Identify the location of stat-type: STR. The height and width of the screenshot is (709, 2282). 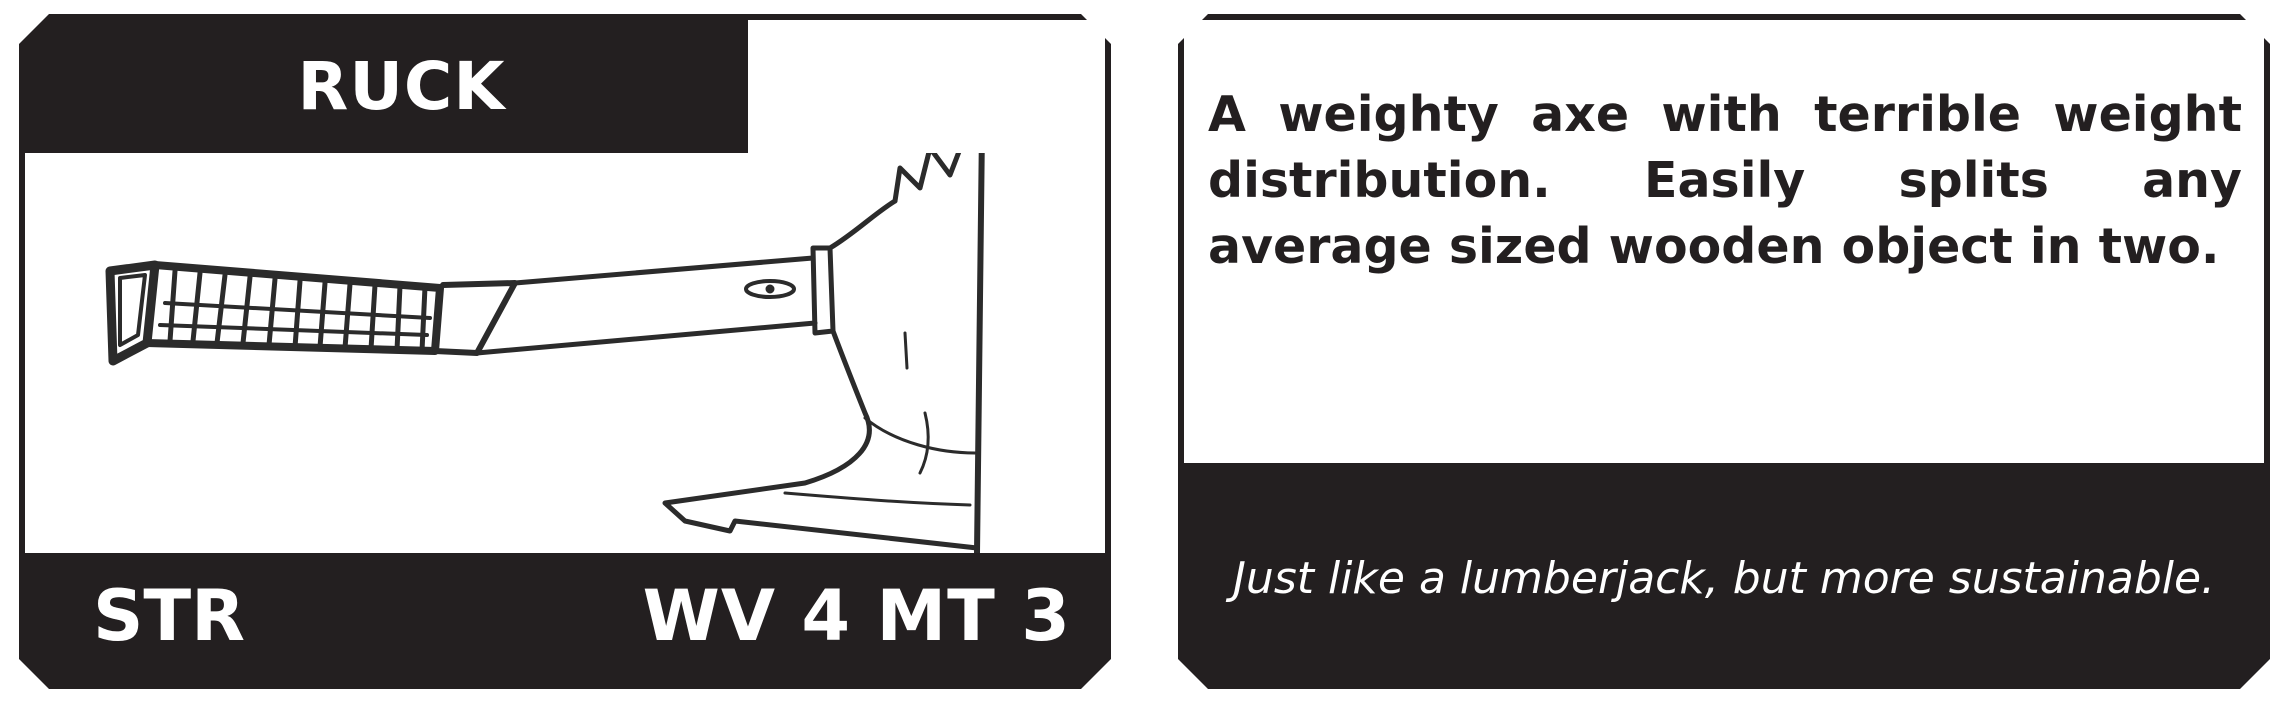
(169, 616).